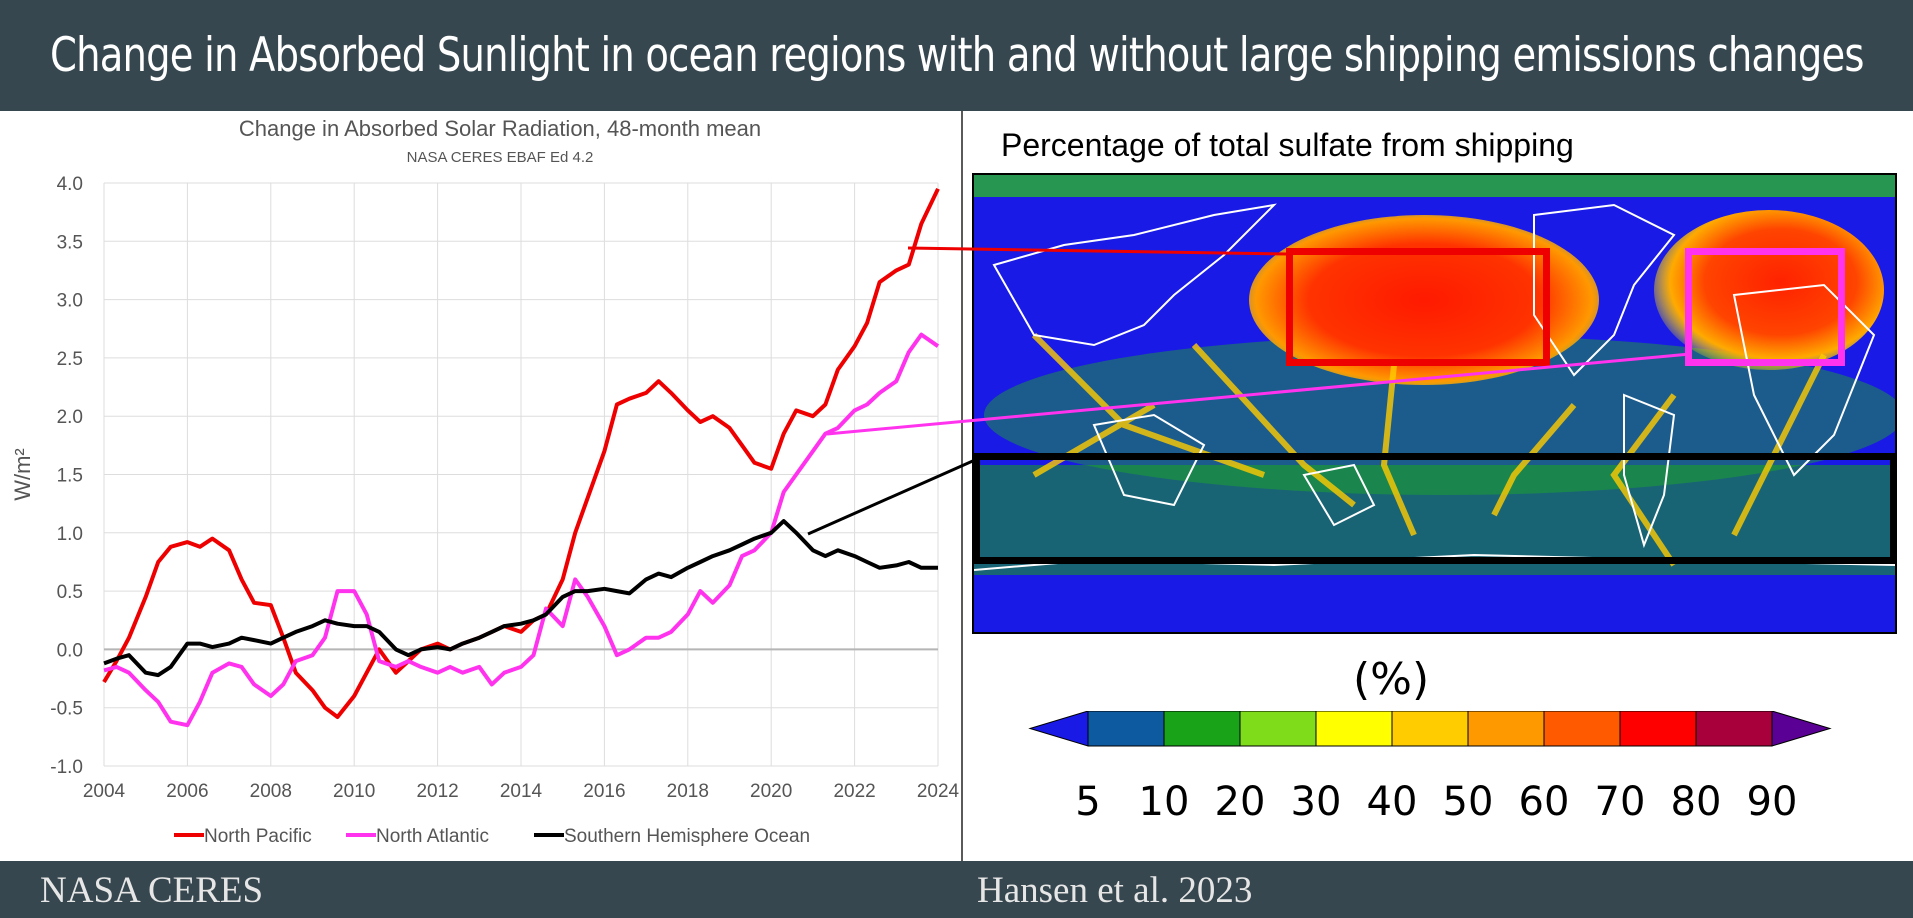 Image resolution: width=1913 pixels, height=918 pixels. I want to click on legend-label: North Atlantic, so click(432, 836).